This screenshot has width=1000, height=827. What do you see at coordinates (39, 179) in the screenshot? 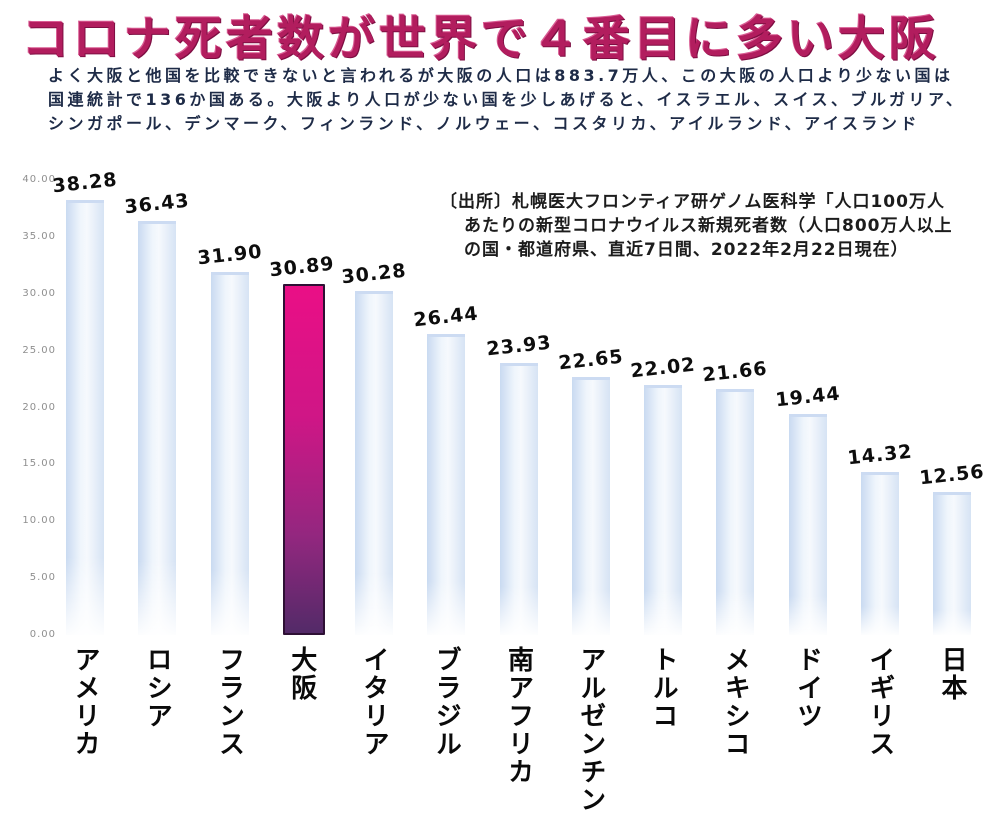
I see `y-axis-tick: 40.00` at bounding box center [39, 179].